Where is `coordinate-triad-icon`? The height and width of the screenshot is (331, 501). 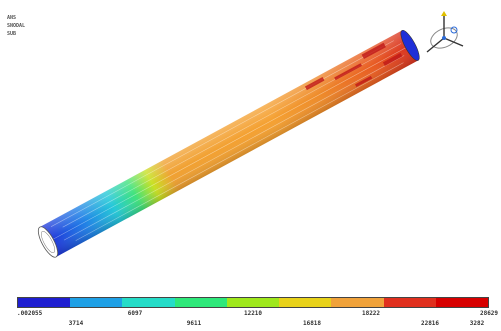 coordinate-triad-icon is located at coordinates (445, 32).